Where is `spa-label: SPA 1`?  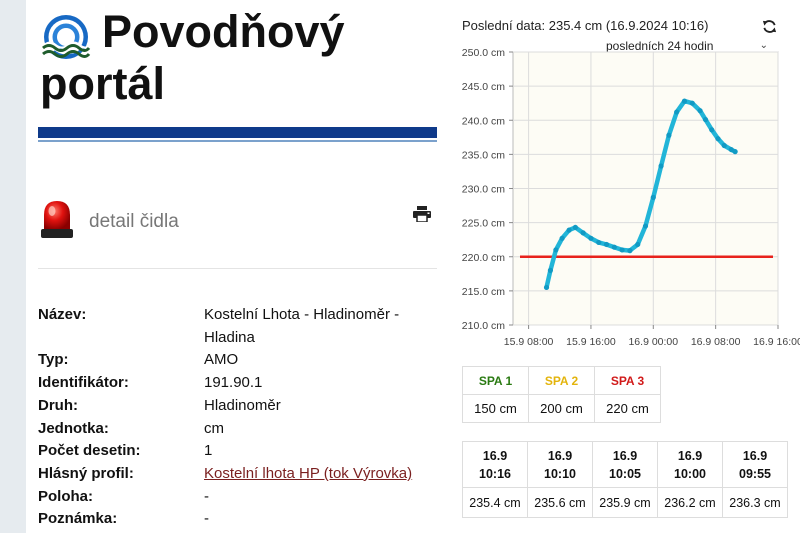
spa-label: SPA 1 is located at coordinates (495, 380).